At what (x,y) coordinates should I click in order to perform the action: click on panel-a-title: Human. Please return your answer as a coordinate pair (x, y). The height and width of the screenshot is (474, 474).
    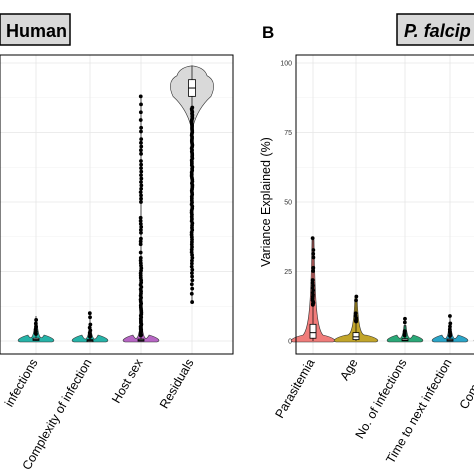
    Looking at the image, I should click on (36, 31).